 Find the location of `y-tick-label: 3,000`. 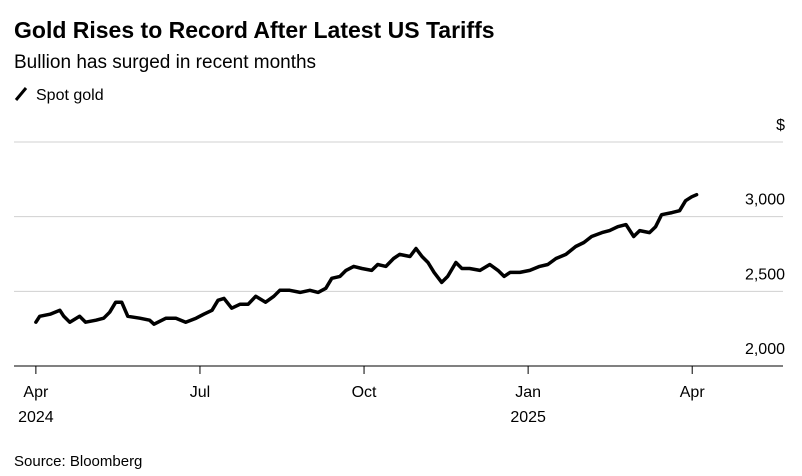

y-tick-label: 3,000 is located at coordinates (765, 200).